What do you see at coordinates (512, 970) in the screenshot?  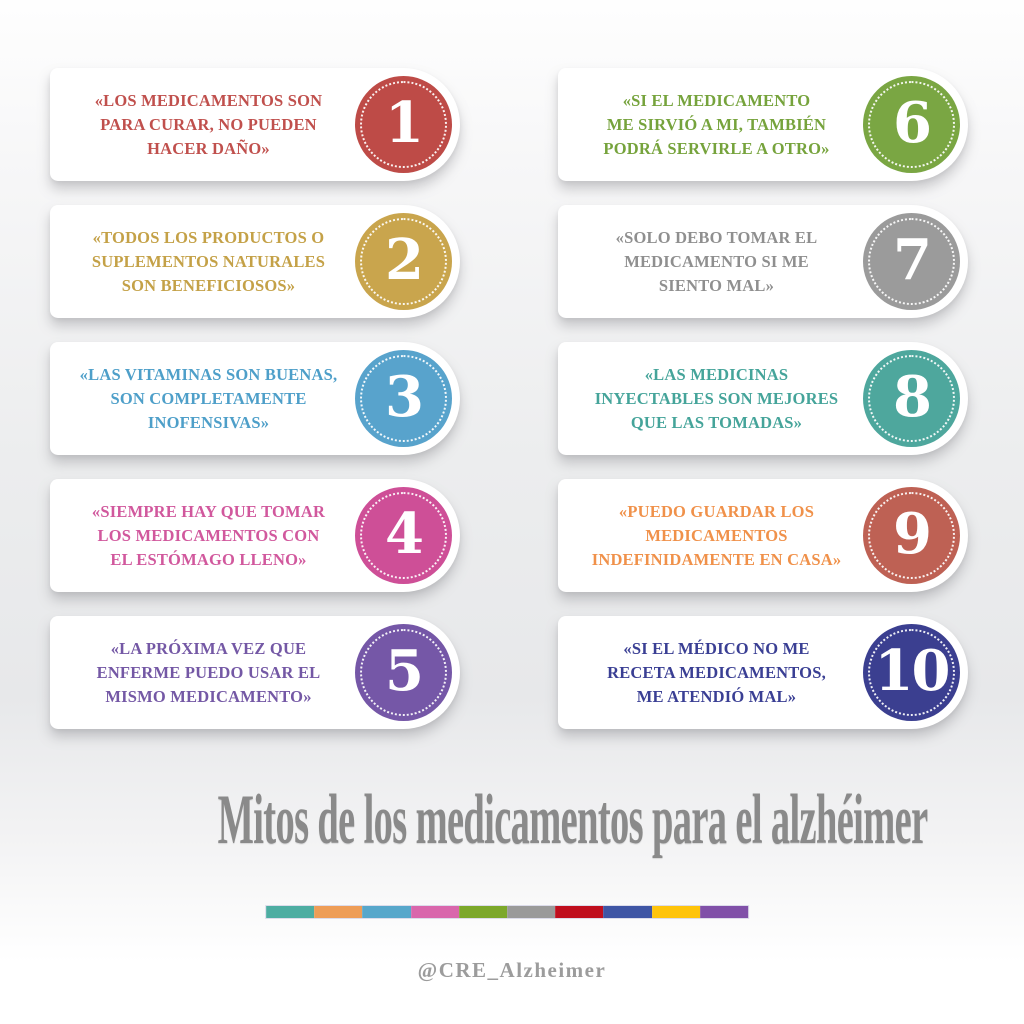 I see `footer-handle: @CRE_Alzheimer` at bounding box center [512, 970].